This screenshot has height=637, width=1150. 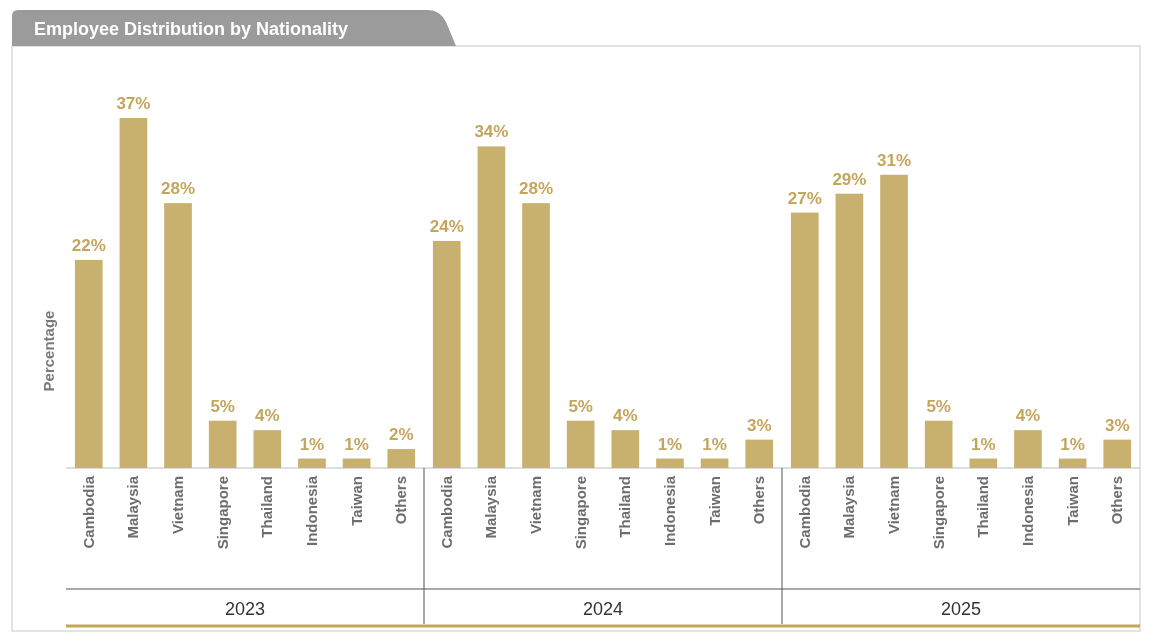 I want to click on data-label: 29%, so click(x=849, y=179).